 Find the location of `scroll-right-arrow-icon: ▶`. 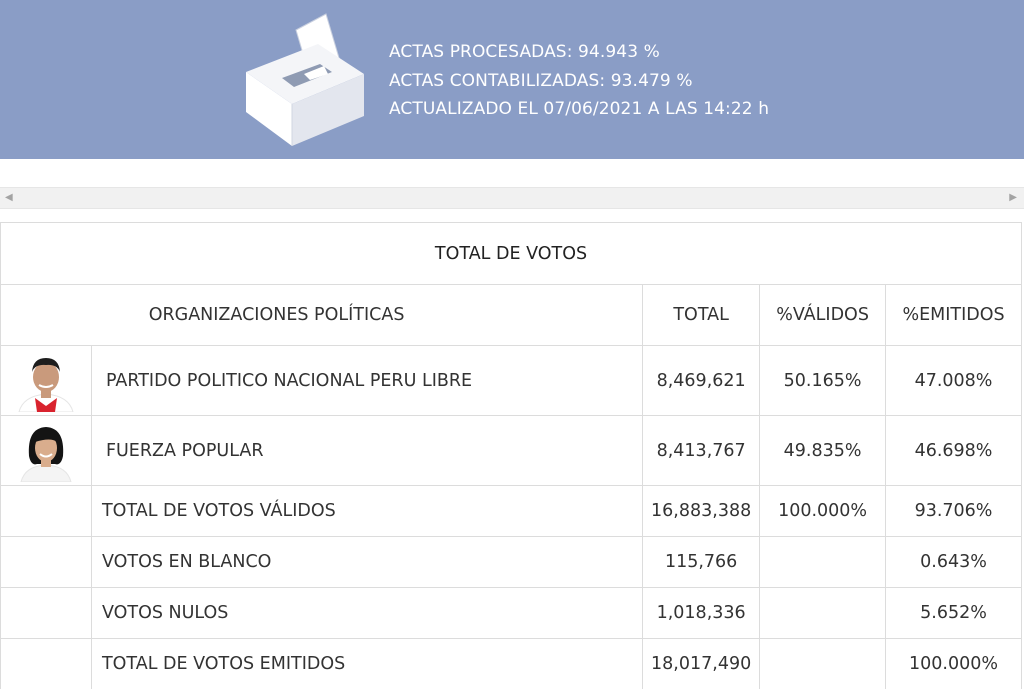

scroll-right-arrow-icon: ▶ is located at coordinates (1013, 197).